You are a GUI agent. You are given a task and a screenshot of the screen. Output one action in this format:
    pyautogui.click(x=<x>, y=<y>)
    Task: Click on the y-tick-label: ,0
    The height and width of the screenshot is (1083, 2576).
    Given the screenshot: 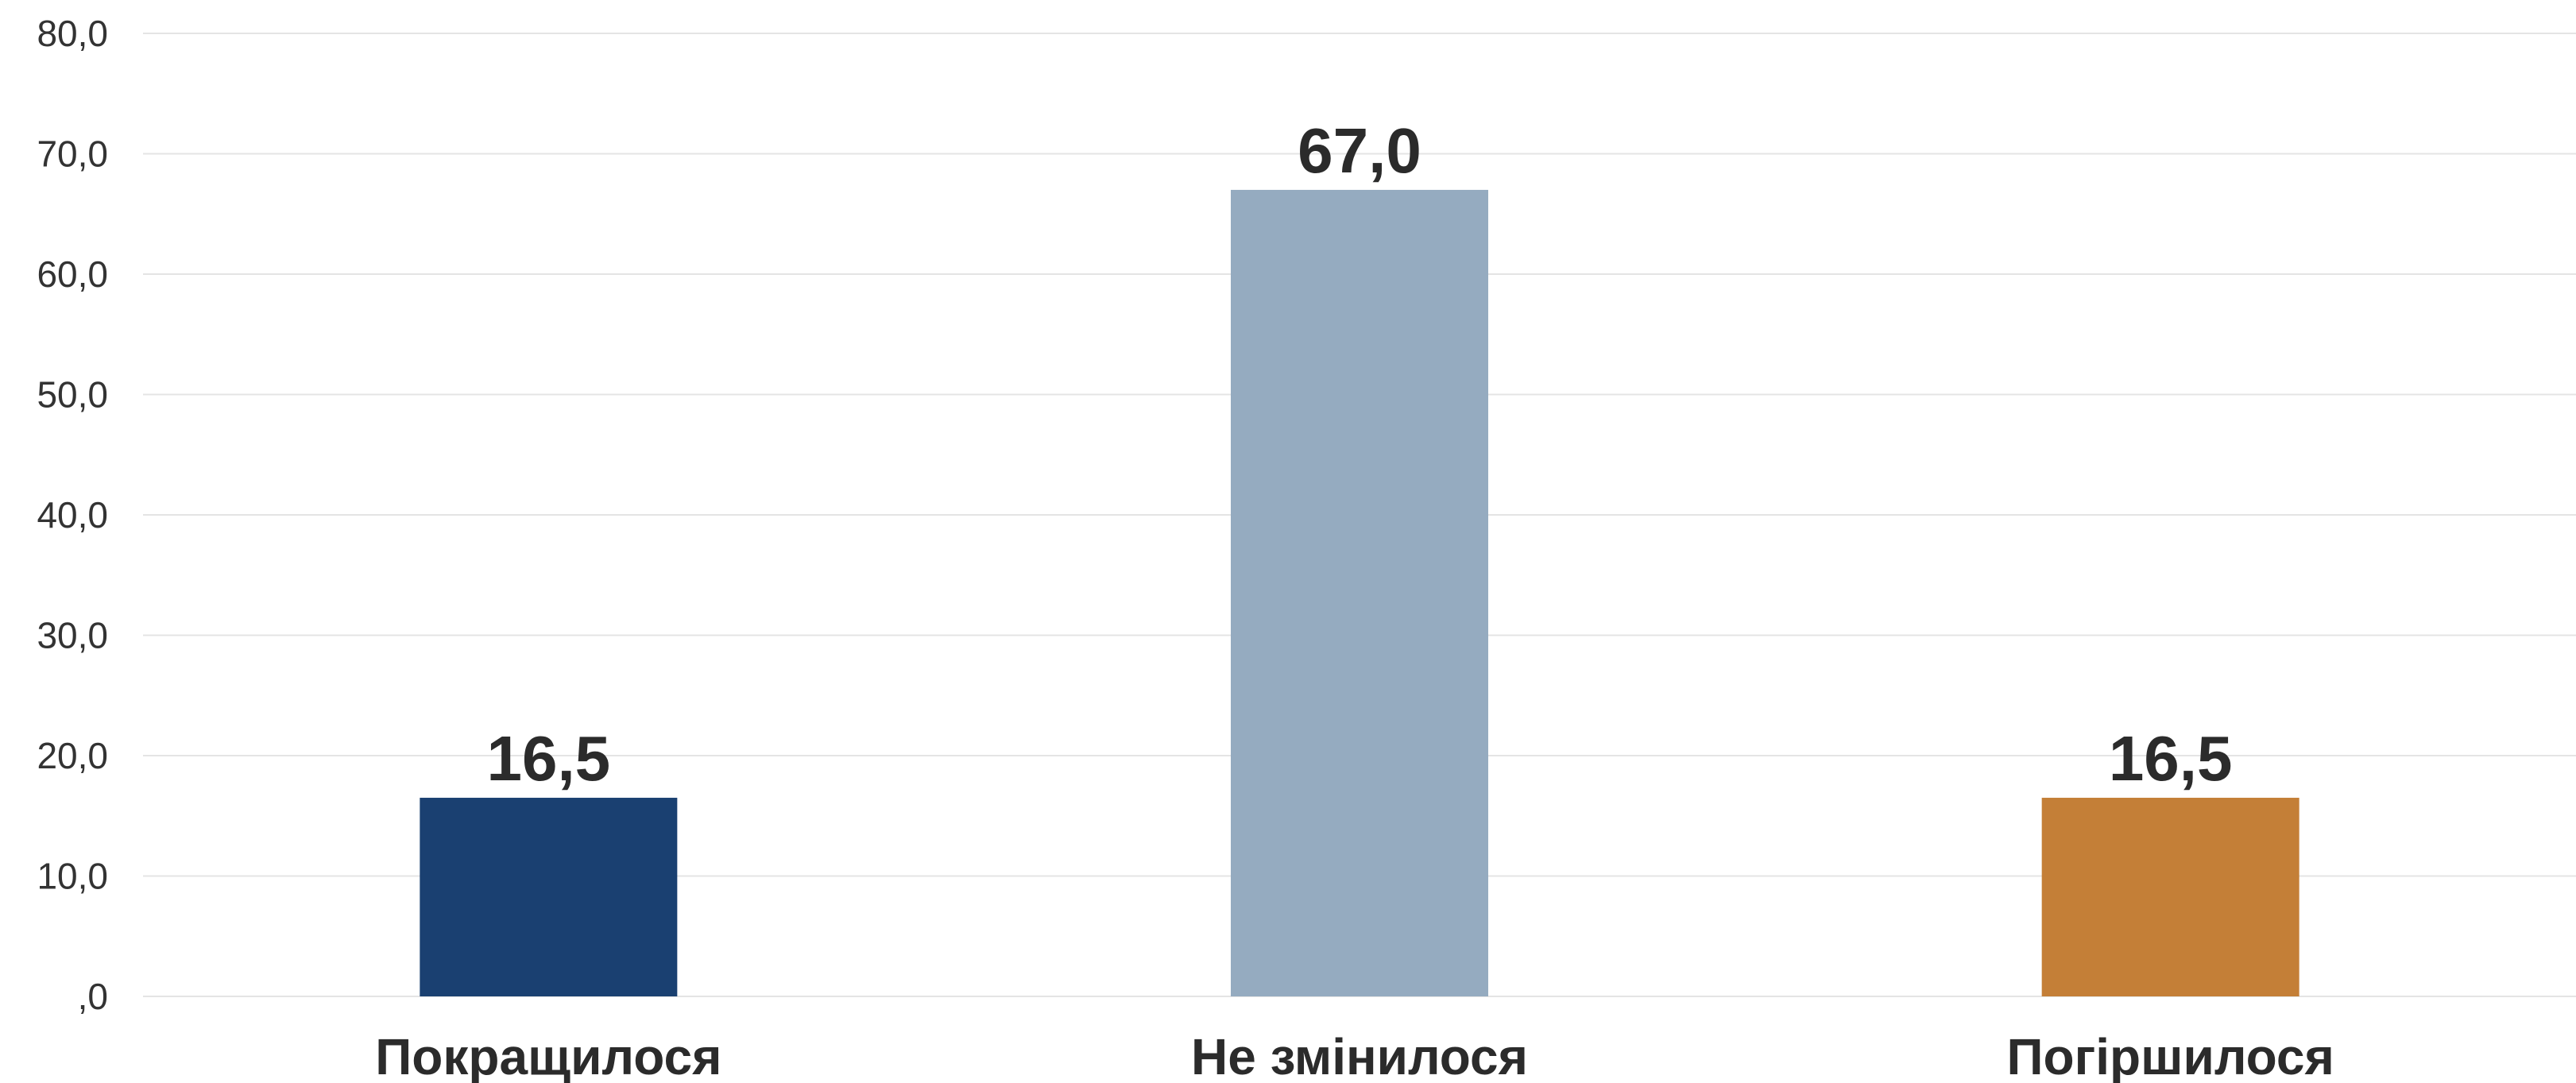 What is the action you would take?
    pyautogui.click(x=93, y=996)
    